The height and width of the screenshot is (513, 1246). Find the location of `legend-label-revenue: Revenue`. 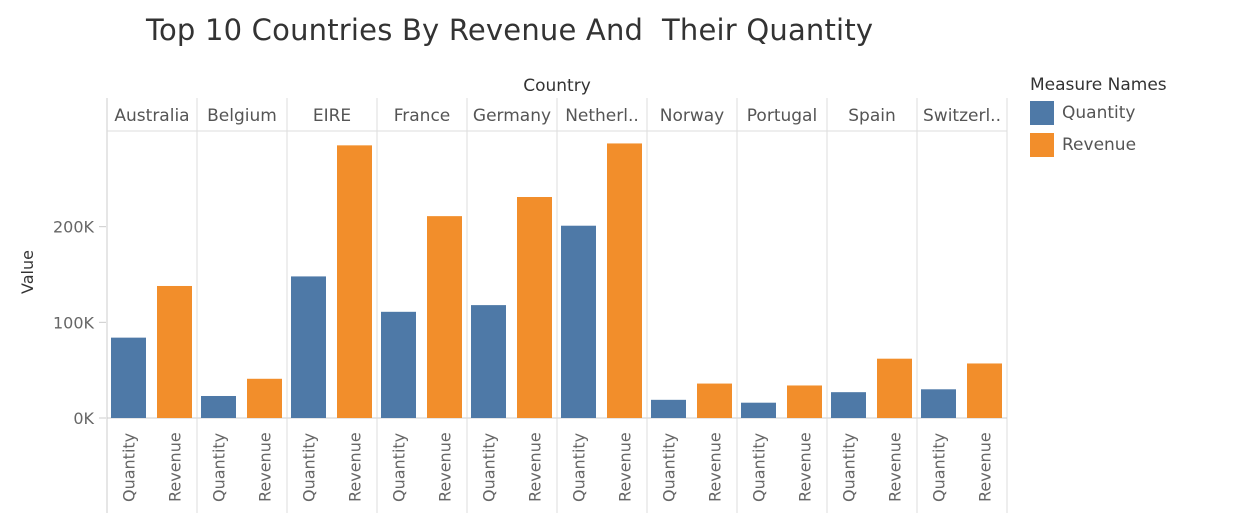

legend-label-revenue: Revenue is located at coordinates (1099, 145).